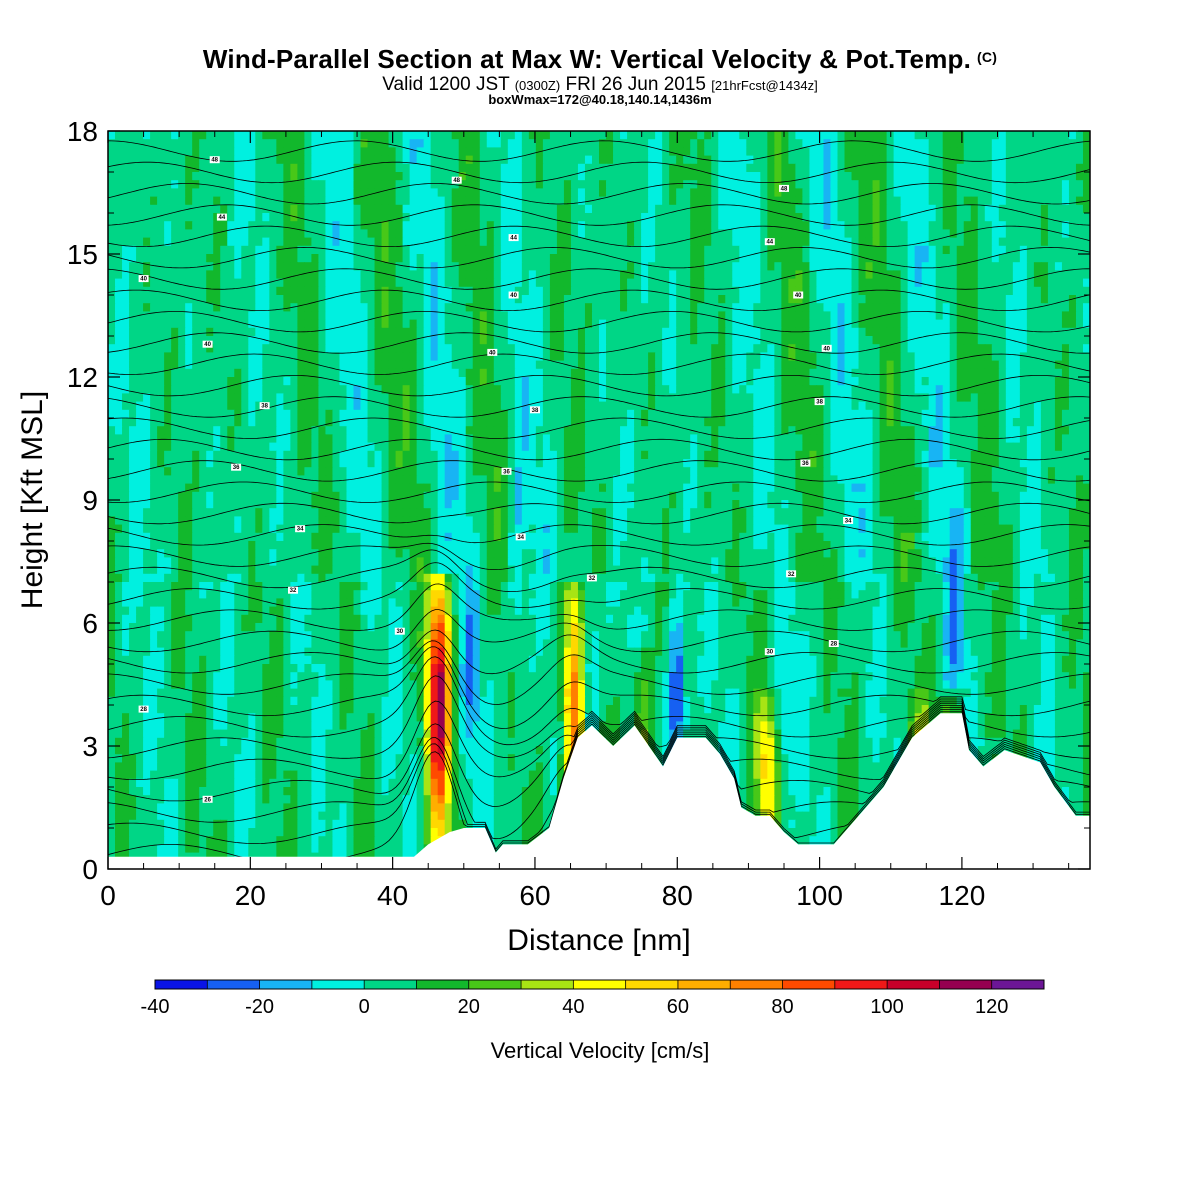  Describe the element at coordinates (108, 895) in the screenshot. I see `x-tick-label: 0` at that location.